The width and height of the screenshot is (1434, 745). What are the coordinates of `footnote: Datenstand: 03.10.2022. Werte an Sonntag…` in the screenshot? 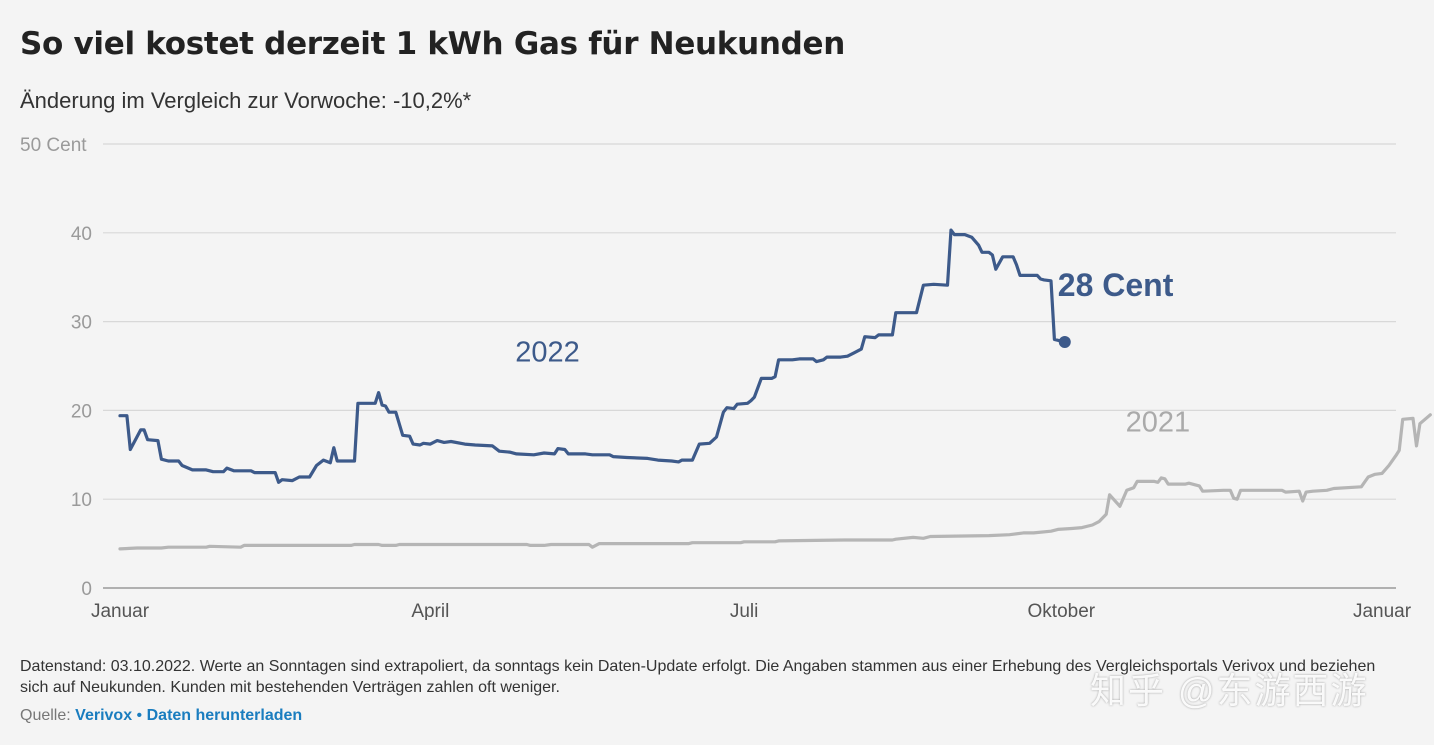 It's located at (698, 677).